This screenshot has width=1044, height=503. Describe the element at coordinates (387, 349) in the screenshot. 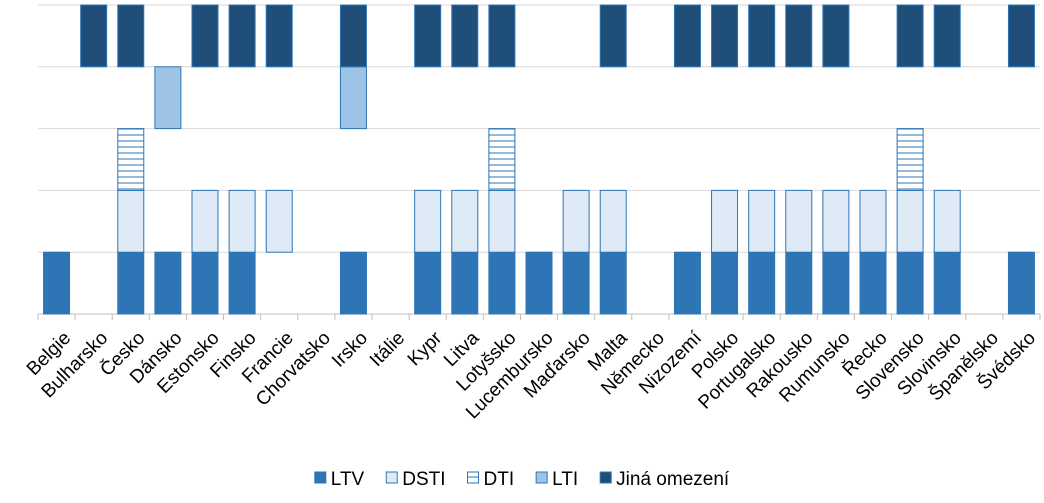

I see `x-tick-label: Itálie` at that location.